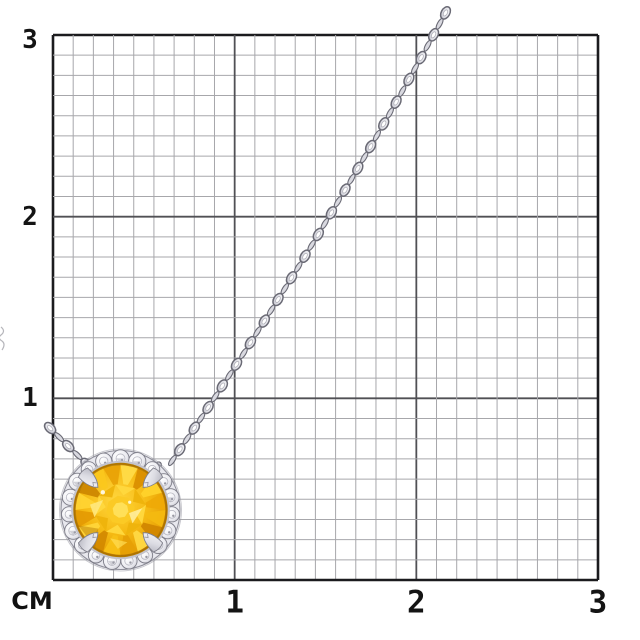 The image size is (640, 640). Describe the element at coordinates (234, 602) in the screenshot. I see `x-axis-tick-1: 1` at that location.